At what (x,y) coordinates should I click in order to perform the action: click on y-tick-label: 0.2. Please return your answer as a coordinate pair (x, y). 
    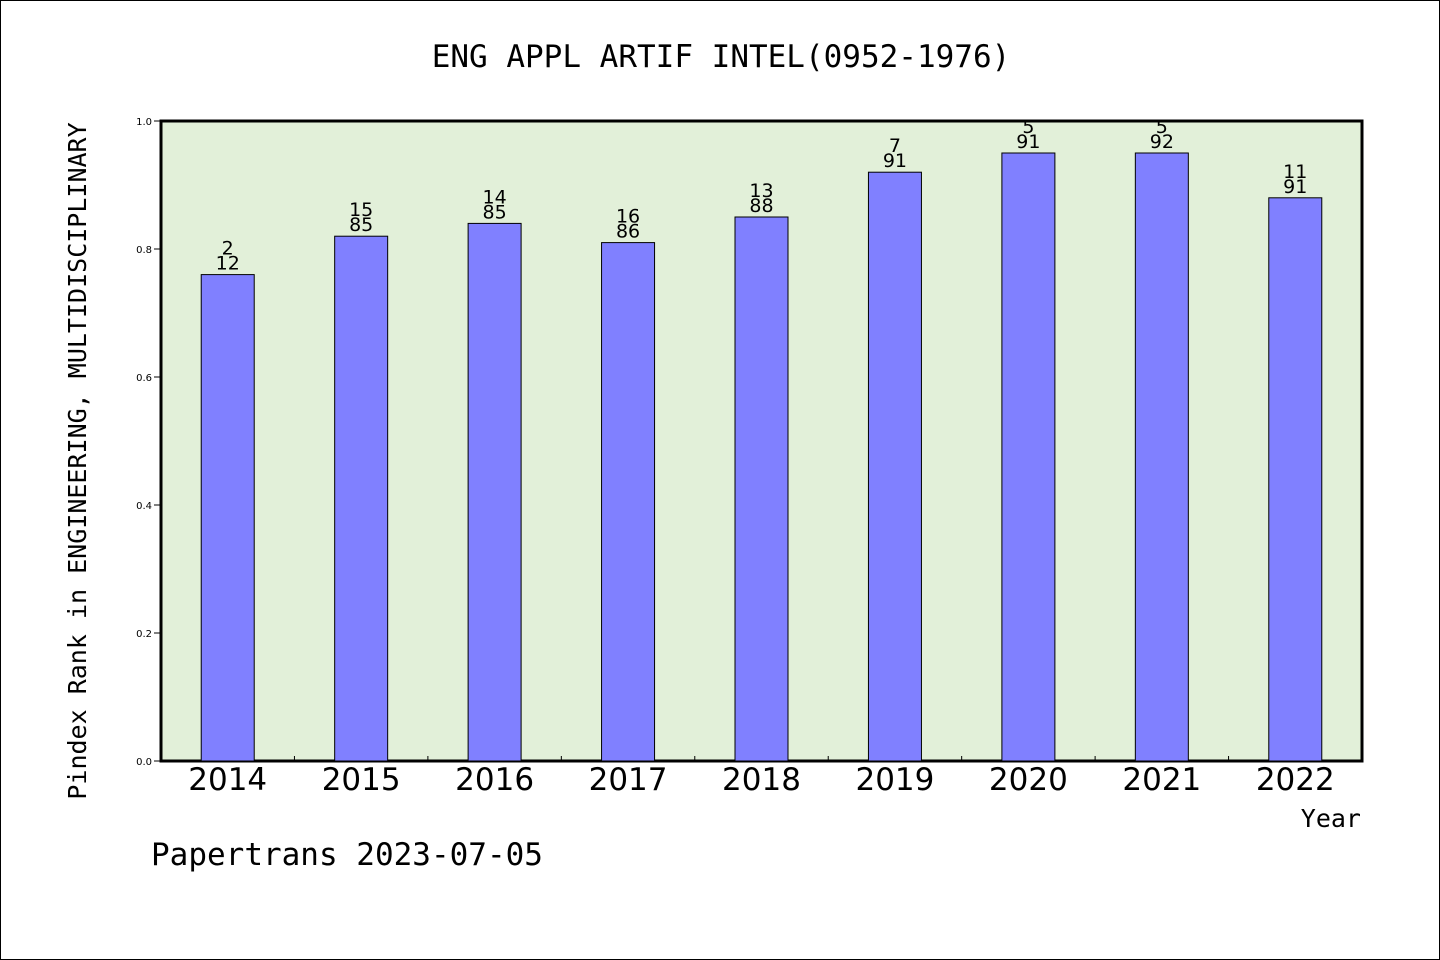
    Looking at the image, I should click on (144, 634).